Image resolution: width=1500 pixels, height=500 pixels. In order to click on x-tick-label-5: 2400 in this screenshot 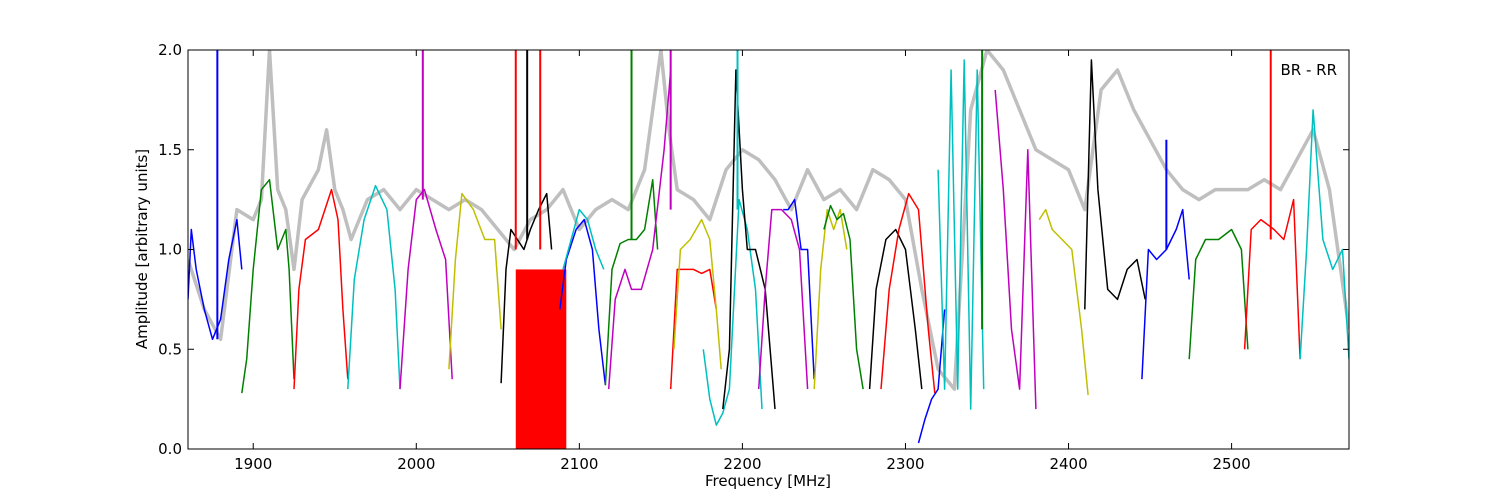, I will do `click(1068, 464)`.